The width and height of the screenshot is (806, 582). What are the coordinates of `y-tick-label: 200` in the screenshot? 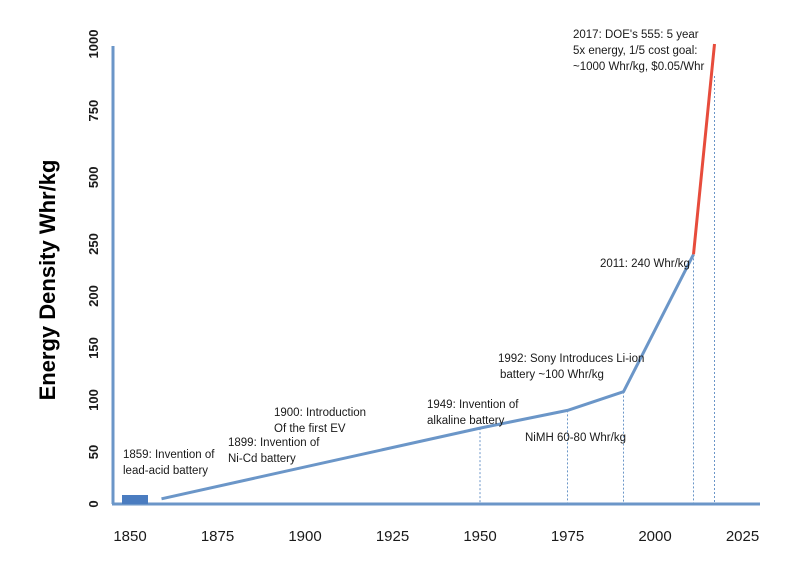 It's located at (93, 296).